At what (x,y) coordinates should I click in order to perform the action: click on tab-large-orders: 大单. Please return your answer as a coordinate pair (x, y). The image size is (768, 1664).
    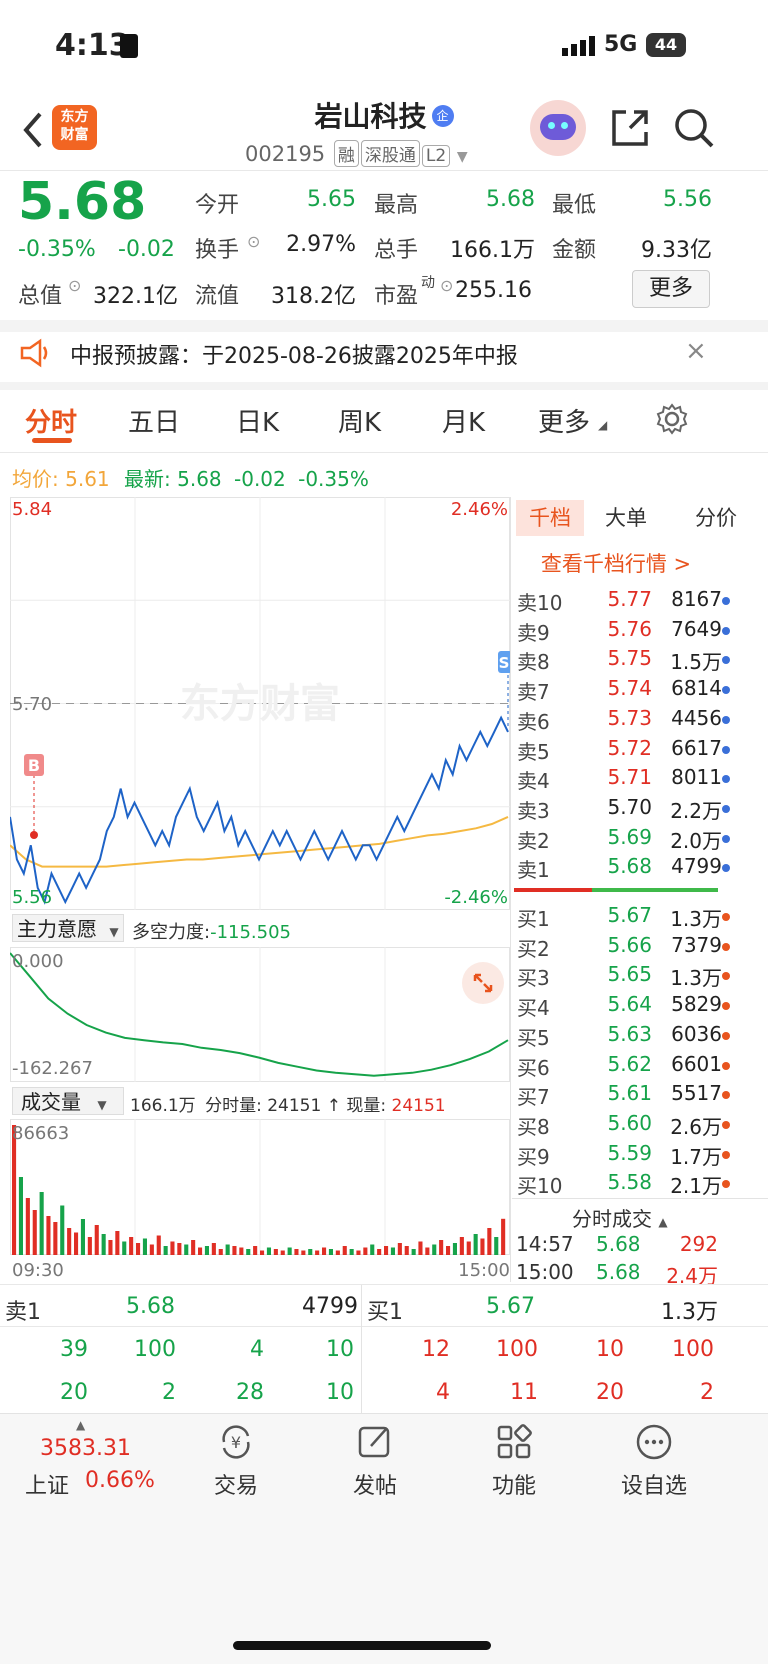
    Looking at the image, I should click on (626, 518).